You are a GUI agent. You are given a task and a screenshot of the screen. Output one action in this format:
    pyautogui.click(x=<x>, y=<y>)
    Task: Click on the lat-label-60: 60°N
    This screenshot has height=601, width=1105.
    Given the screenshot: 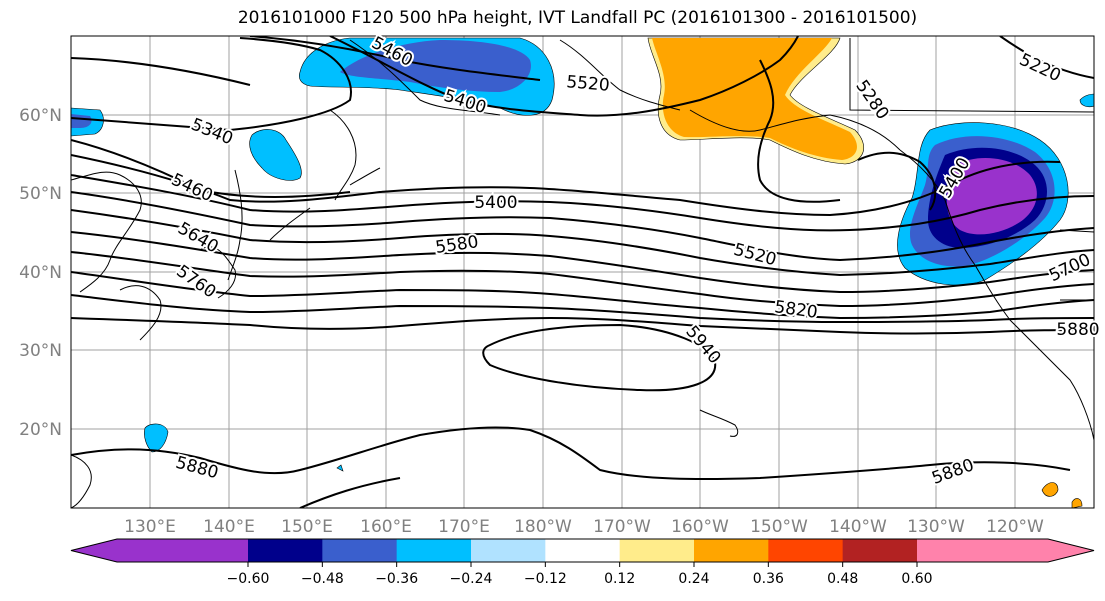 What is the action you would take?
    pyautogui.click(x=40, y=116)
    